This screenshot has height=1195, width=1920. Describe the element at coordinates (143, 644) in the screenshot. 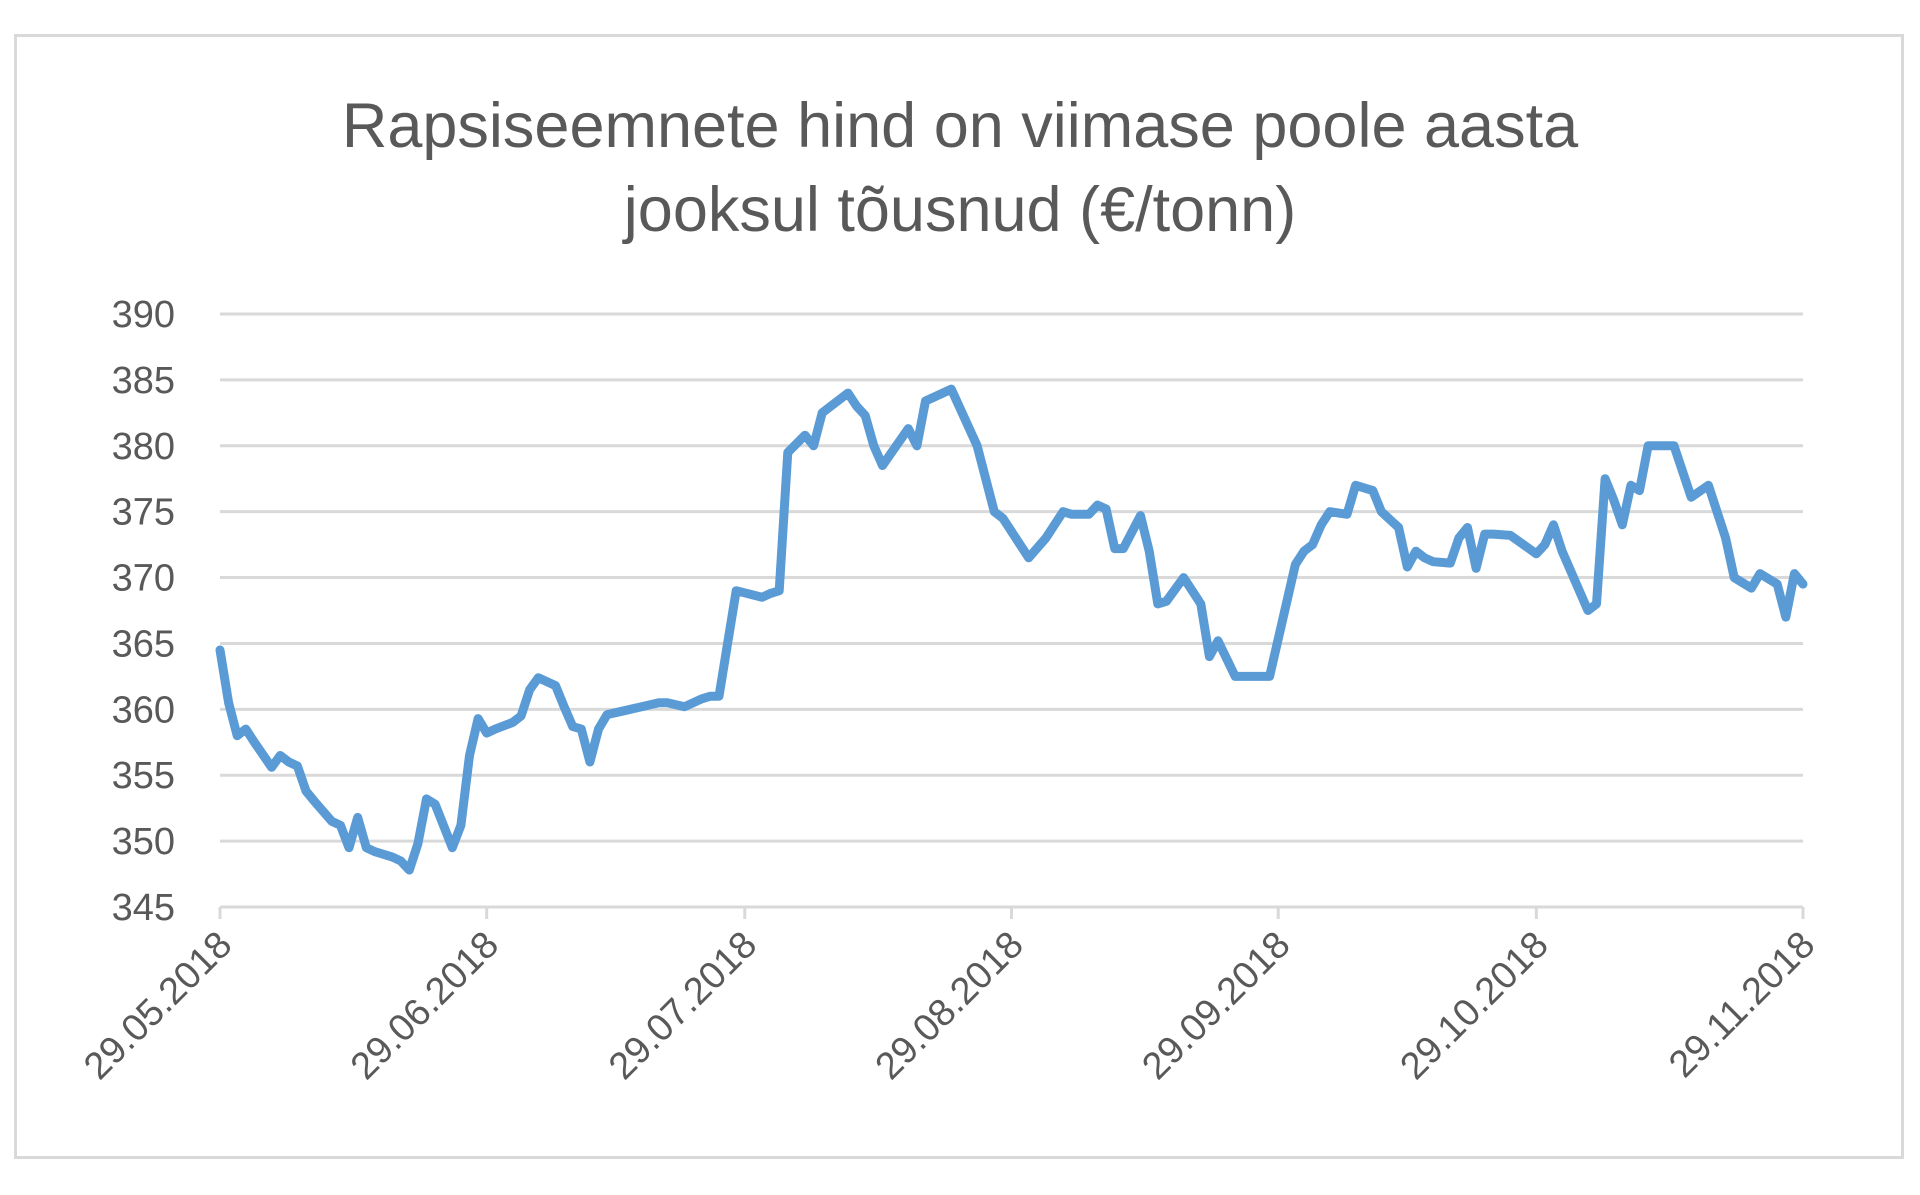

I see `y-tick-label: 365` at that location.